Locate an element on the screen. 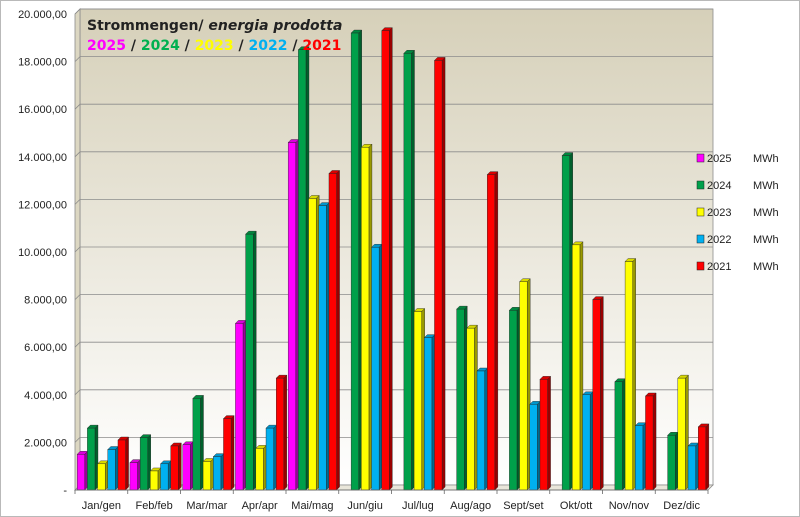  legend-label: 2023 is located at coordinates (719, 213).